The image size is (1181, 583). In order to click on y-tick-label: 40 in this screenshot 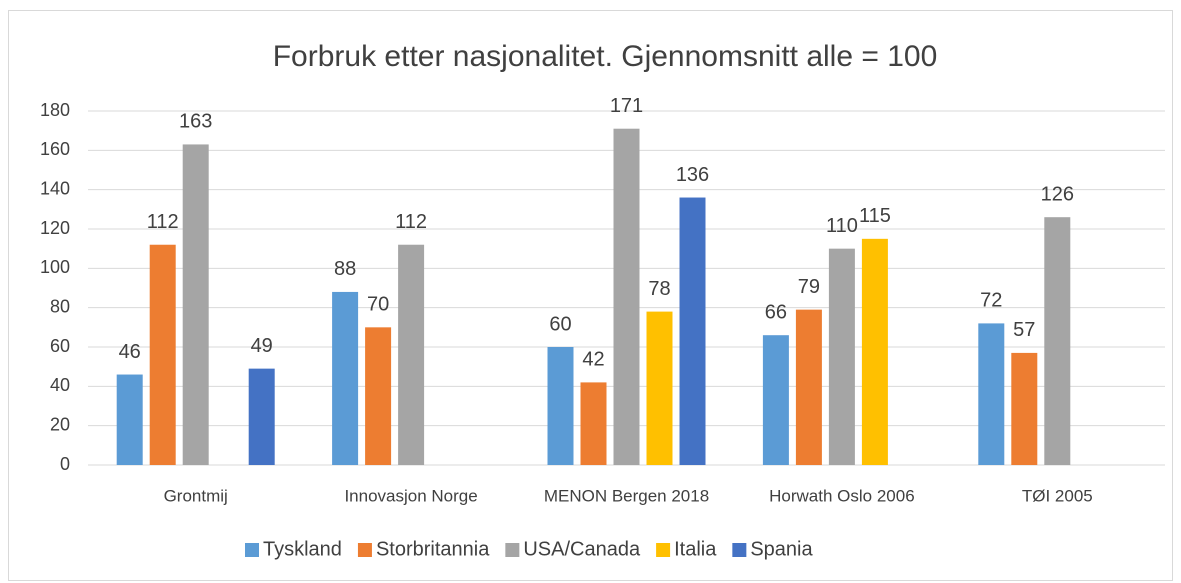, I will do `click(60, 385)`.